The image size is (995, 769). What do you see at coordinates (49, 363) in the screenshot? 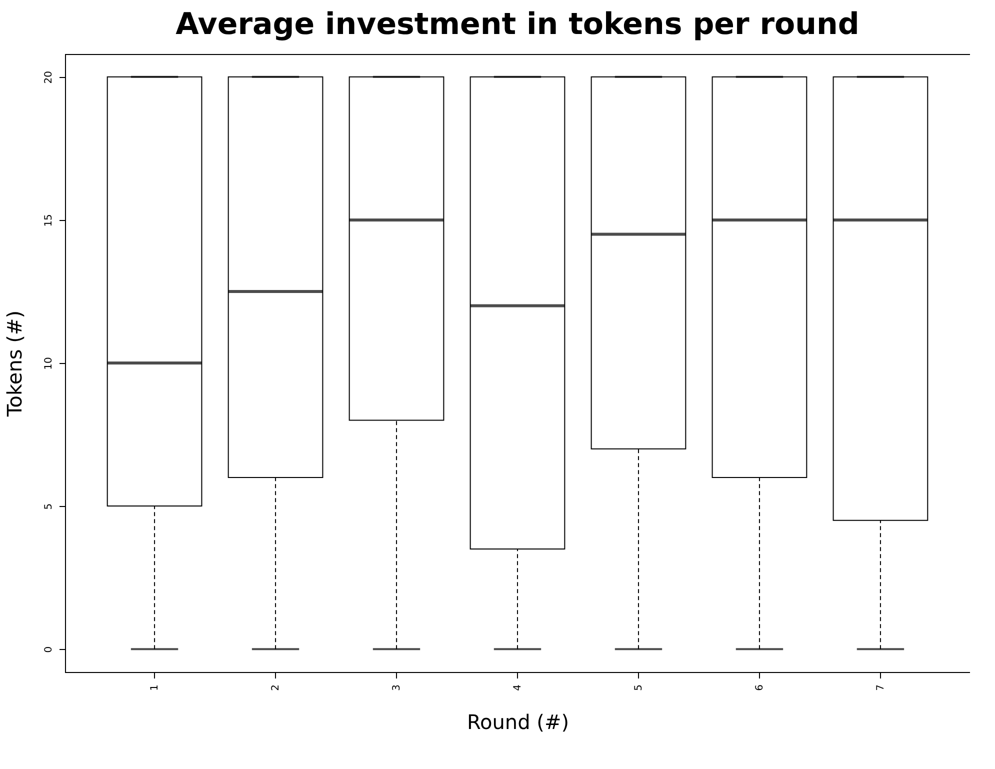
I see `y-tick-label: 10` at bounding box center [49, 363].